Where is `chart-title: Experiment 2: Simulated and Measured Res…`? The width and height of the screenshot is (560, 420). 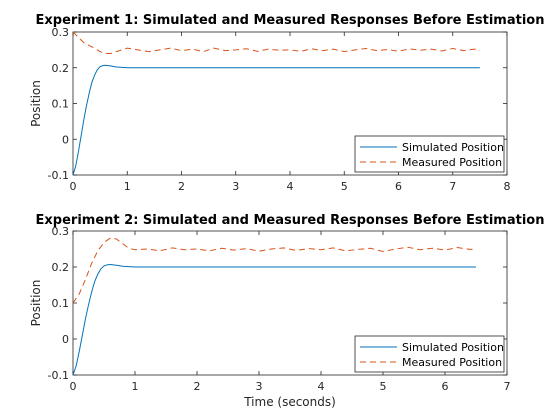
chart-title: Experiment 2: Simulated and Measured Res… is located at coordinates (290, 220).